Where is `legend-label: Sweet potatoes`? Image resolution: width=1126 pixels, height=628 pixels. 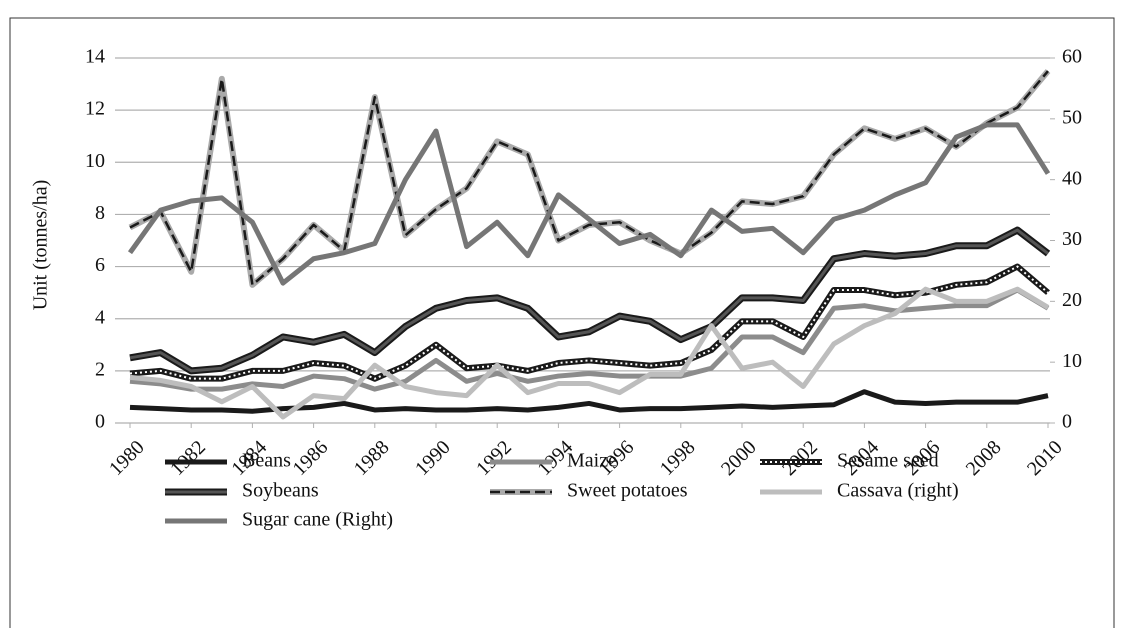 legend-label: Sweet potatoes is located at coordinates (627, 491).